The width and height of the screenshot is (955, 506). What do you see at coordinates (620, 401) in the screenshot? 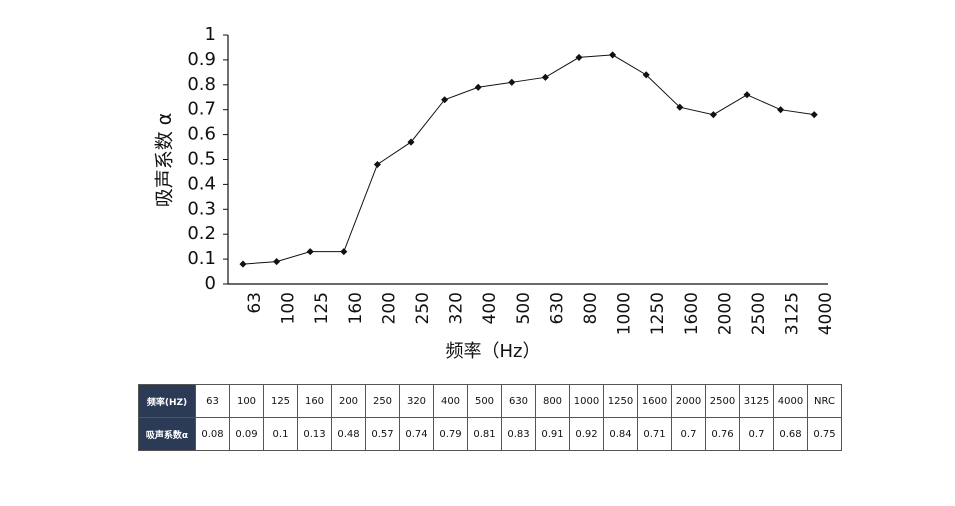
I see `cell: 1250` at bounding box center [620, 401].